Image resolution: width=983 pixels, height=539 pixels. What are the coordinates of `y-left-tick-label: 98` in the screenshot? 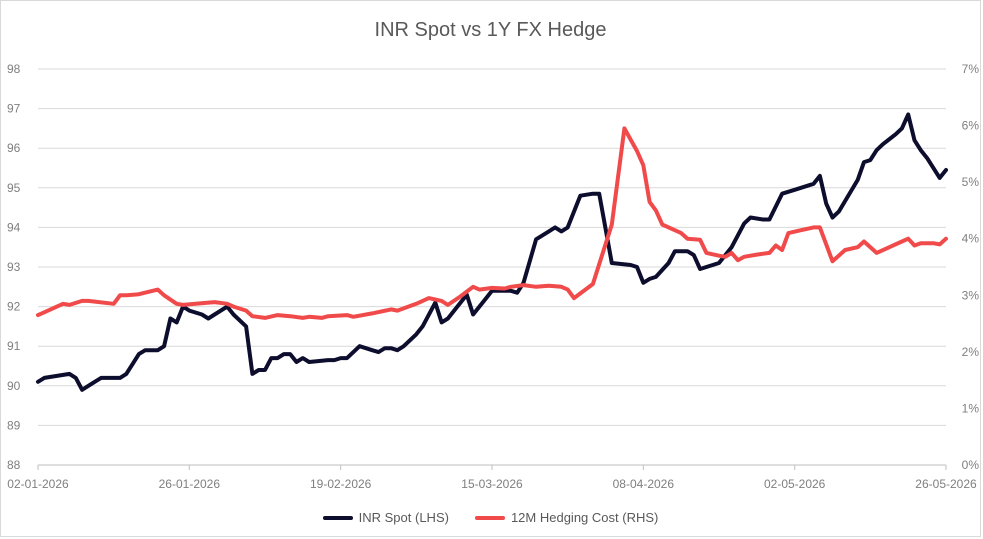 It's located at (14, 69).